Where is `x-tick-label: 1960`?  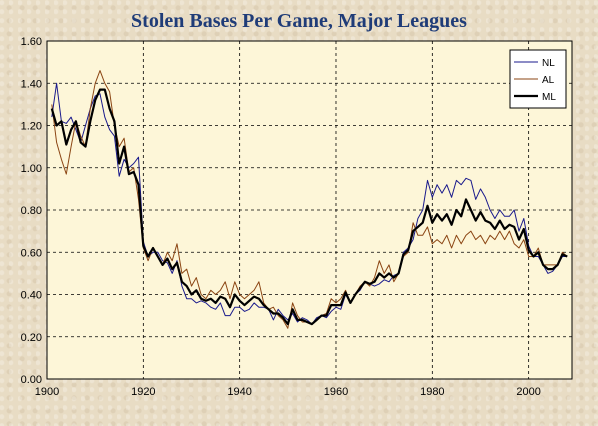 x-tick-label: 1960 is located at coordinates (336, 392).